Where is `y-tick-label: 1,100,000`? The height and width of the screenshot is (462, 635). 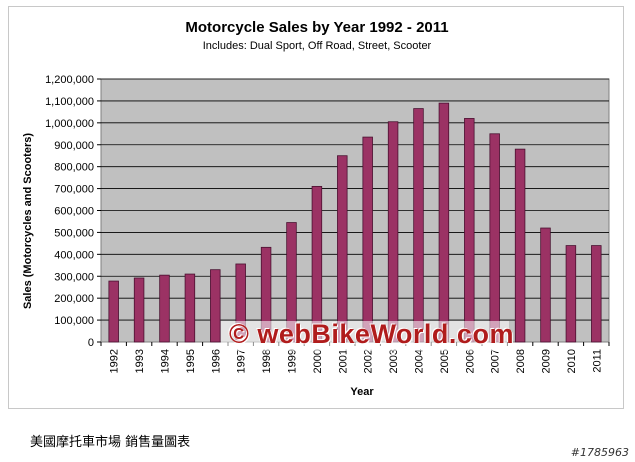
y-tick-label: 1,100,000 is located at coordinates (69, 102).